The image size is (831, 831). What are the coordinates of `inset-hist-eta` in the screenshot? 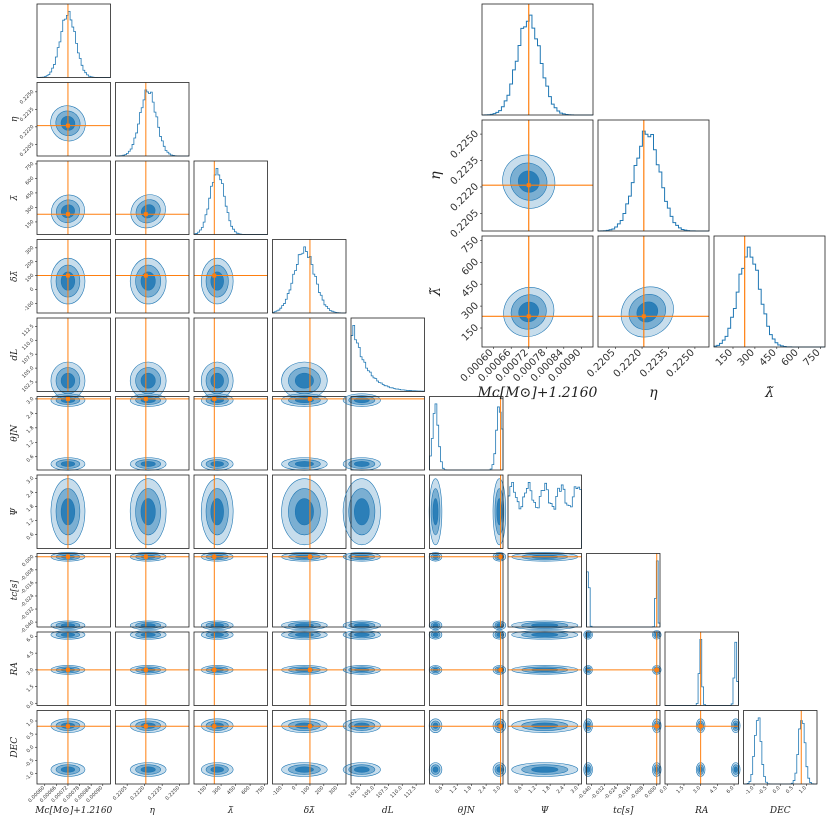 It's located at (653, 181).